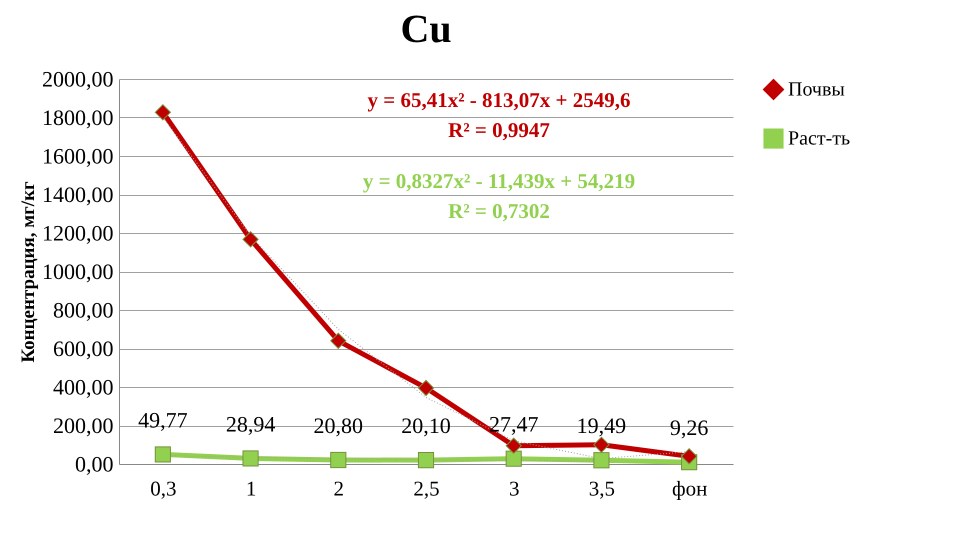 The width and height of the screenshot is (961, 557). Describe the element at coordinates (499, 130) in the screenshot. I see `annotation: R² = 0,9947` at that location.